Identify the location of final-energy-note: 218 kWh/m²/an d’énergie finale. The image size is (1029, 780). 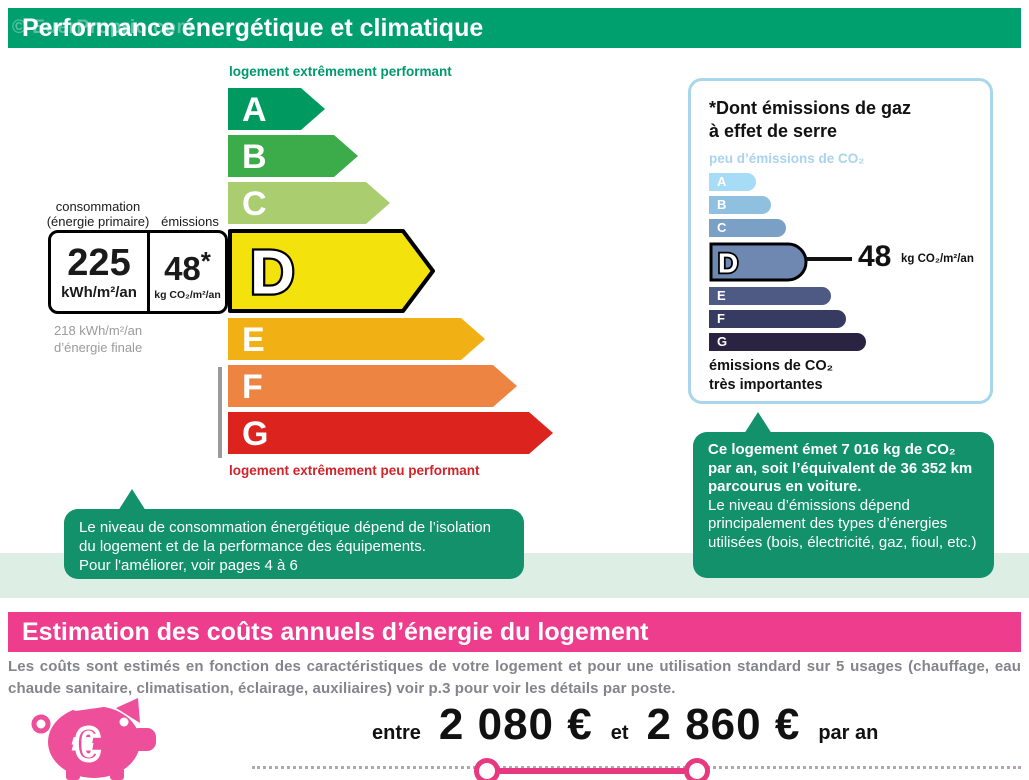
(98, 339).